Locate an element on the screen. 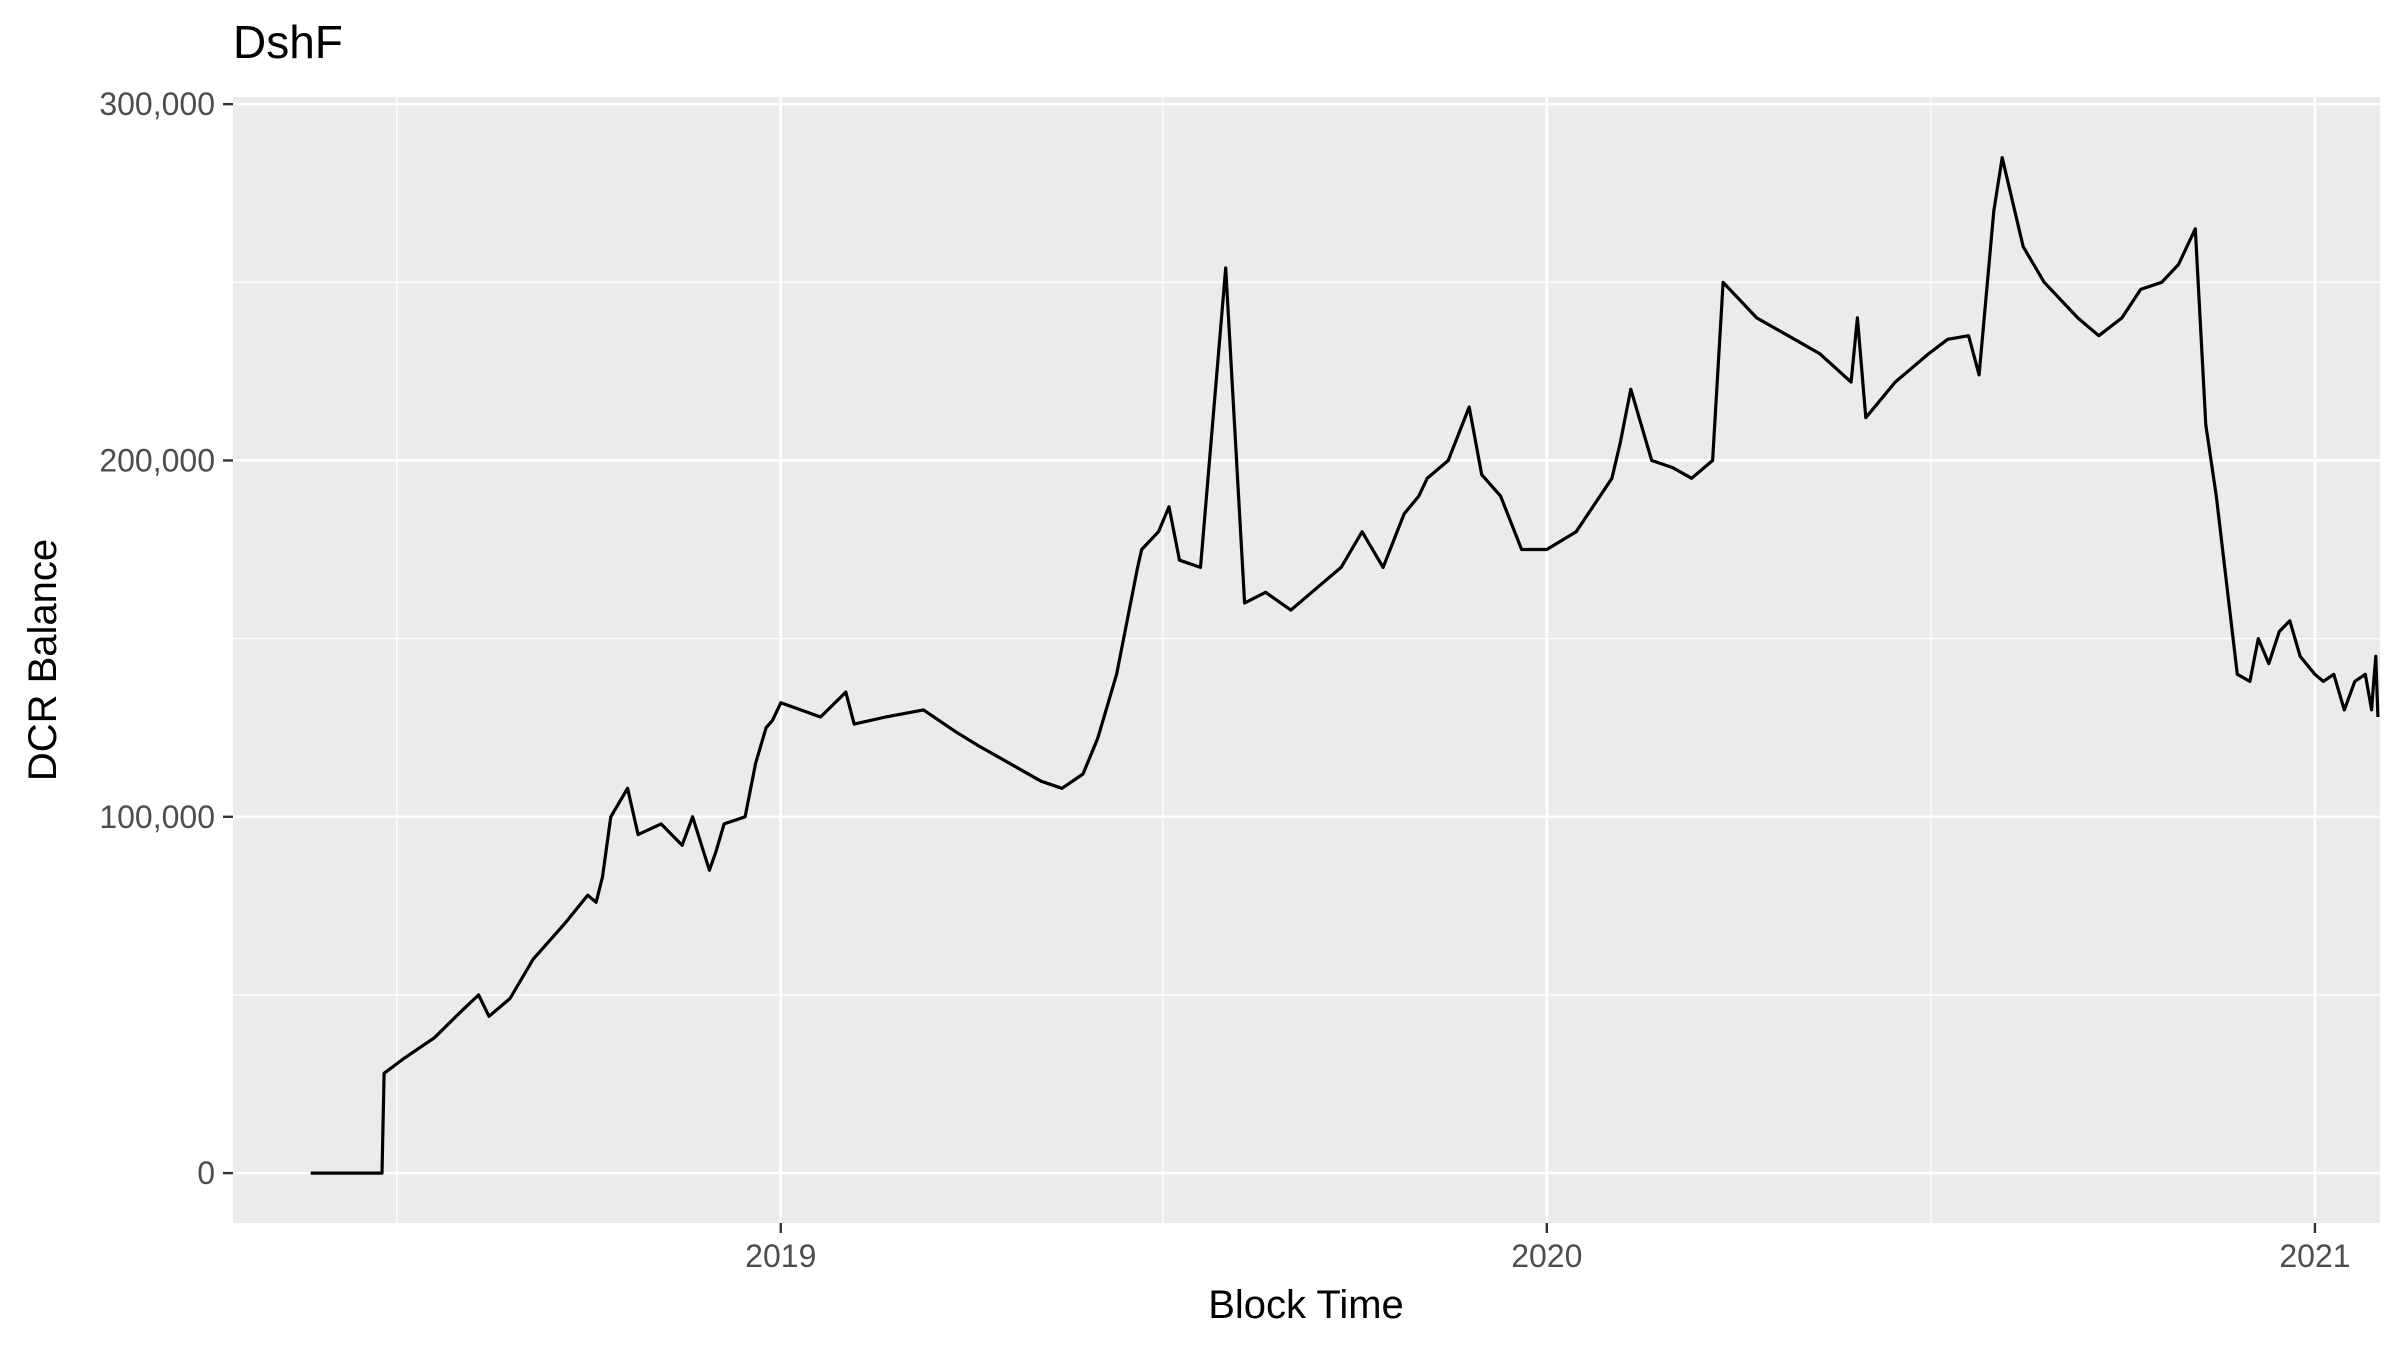  y-axis-title: DCR Balance is located at coordinates (43, 660).